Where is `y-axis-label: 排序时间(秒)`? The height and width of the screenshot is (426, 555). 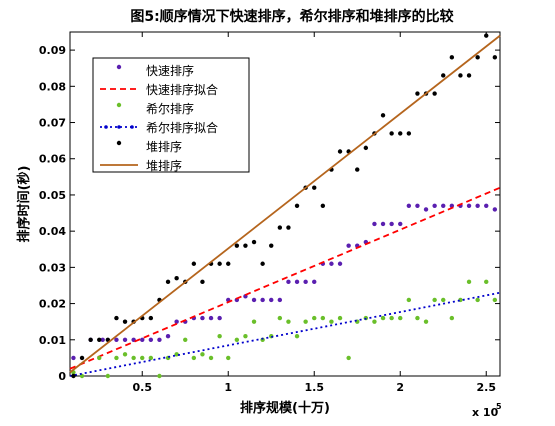 y-axis-label: 排序时间(秒) is located at coordinates (24, 204).